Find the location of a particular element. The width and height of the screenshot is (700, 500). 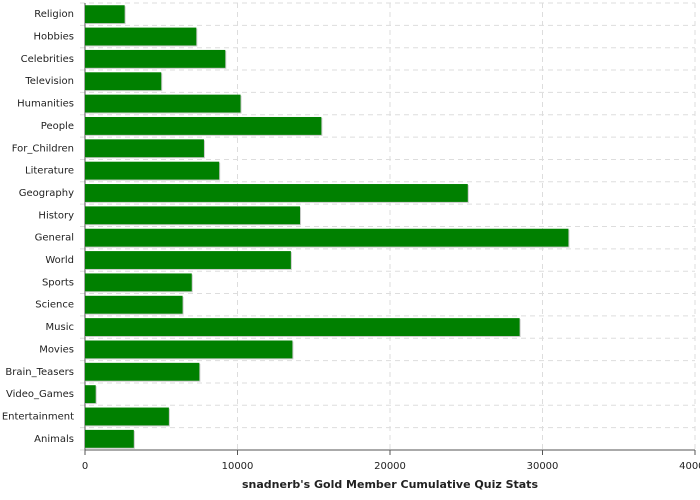

y-tick-label: Religion is located at coordinates (54, 14).